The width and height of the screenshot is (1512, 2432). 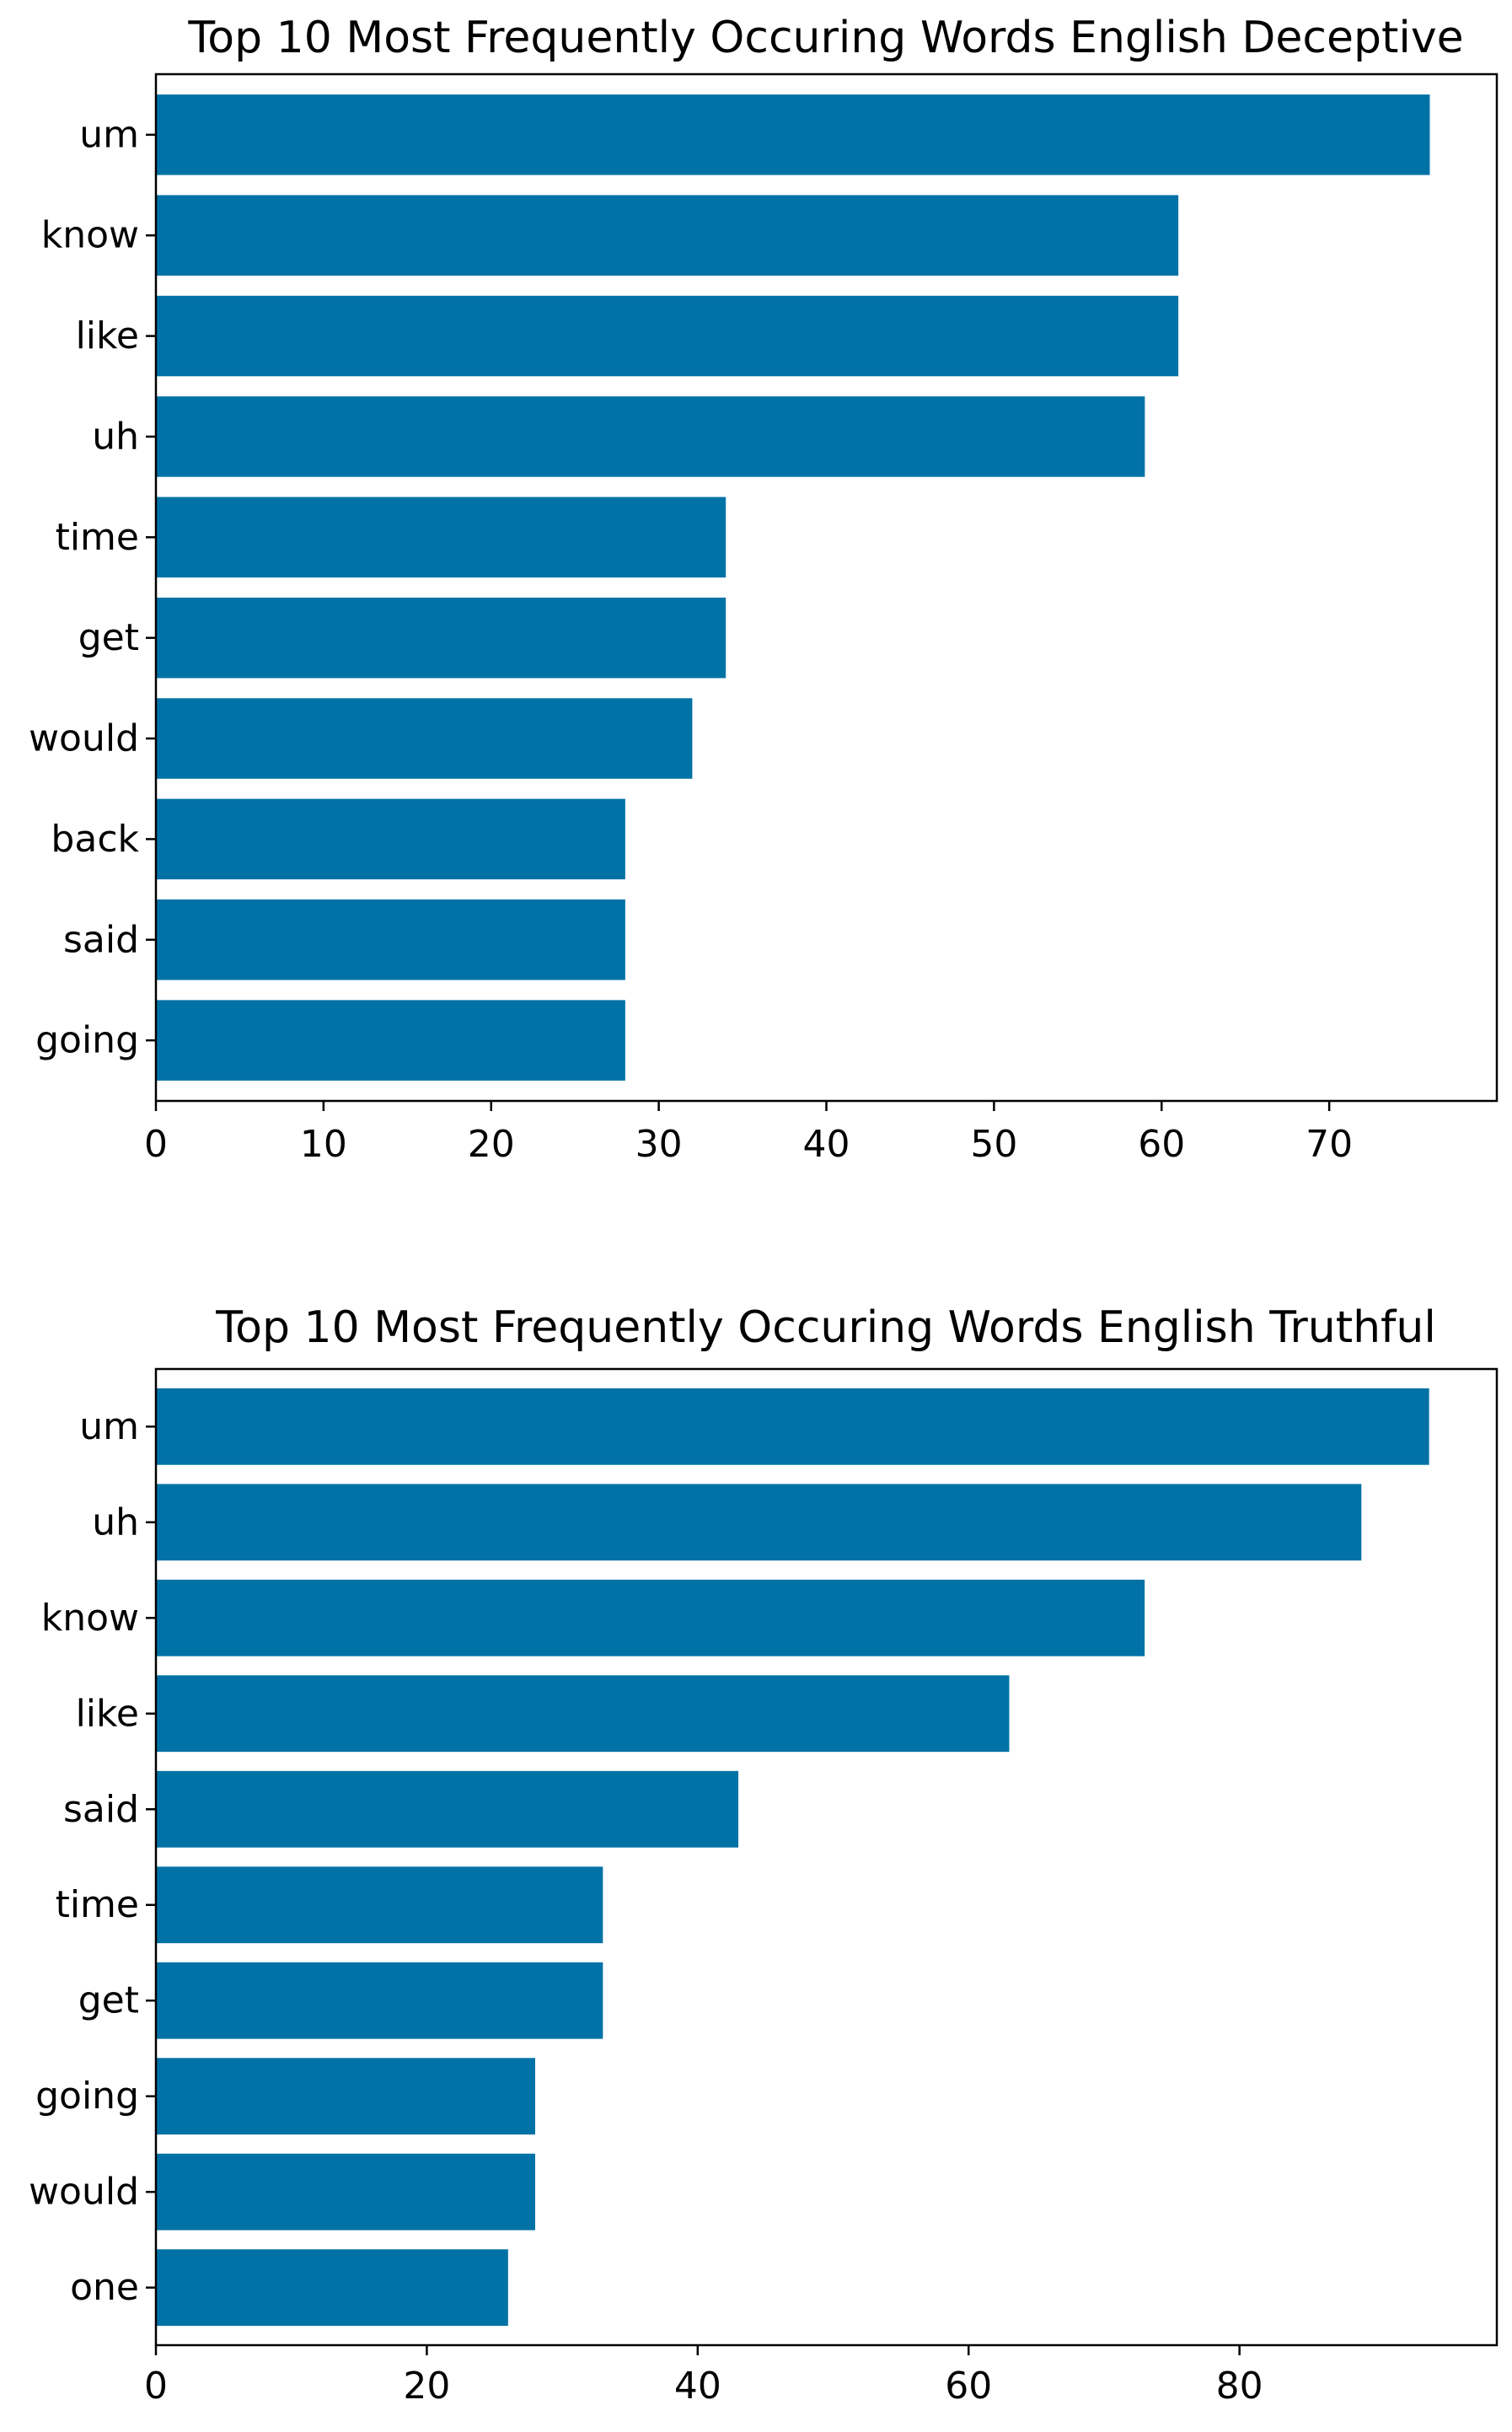 I want to click on x-tick-label-30: 30, so click(x=659, y=1144).